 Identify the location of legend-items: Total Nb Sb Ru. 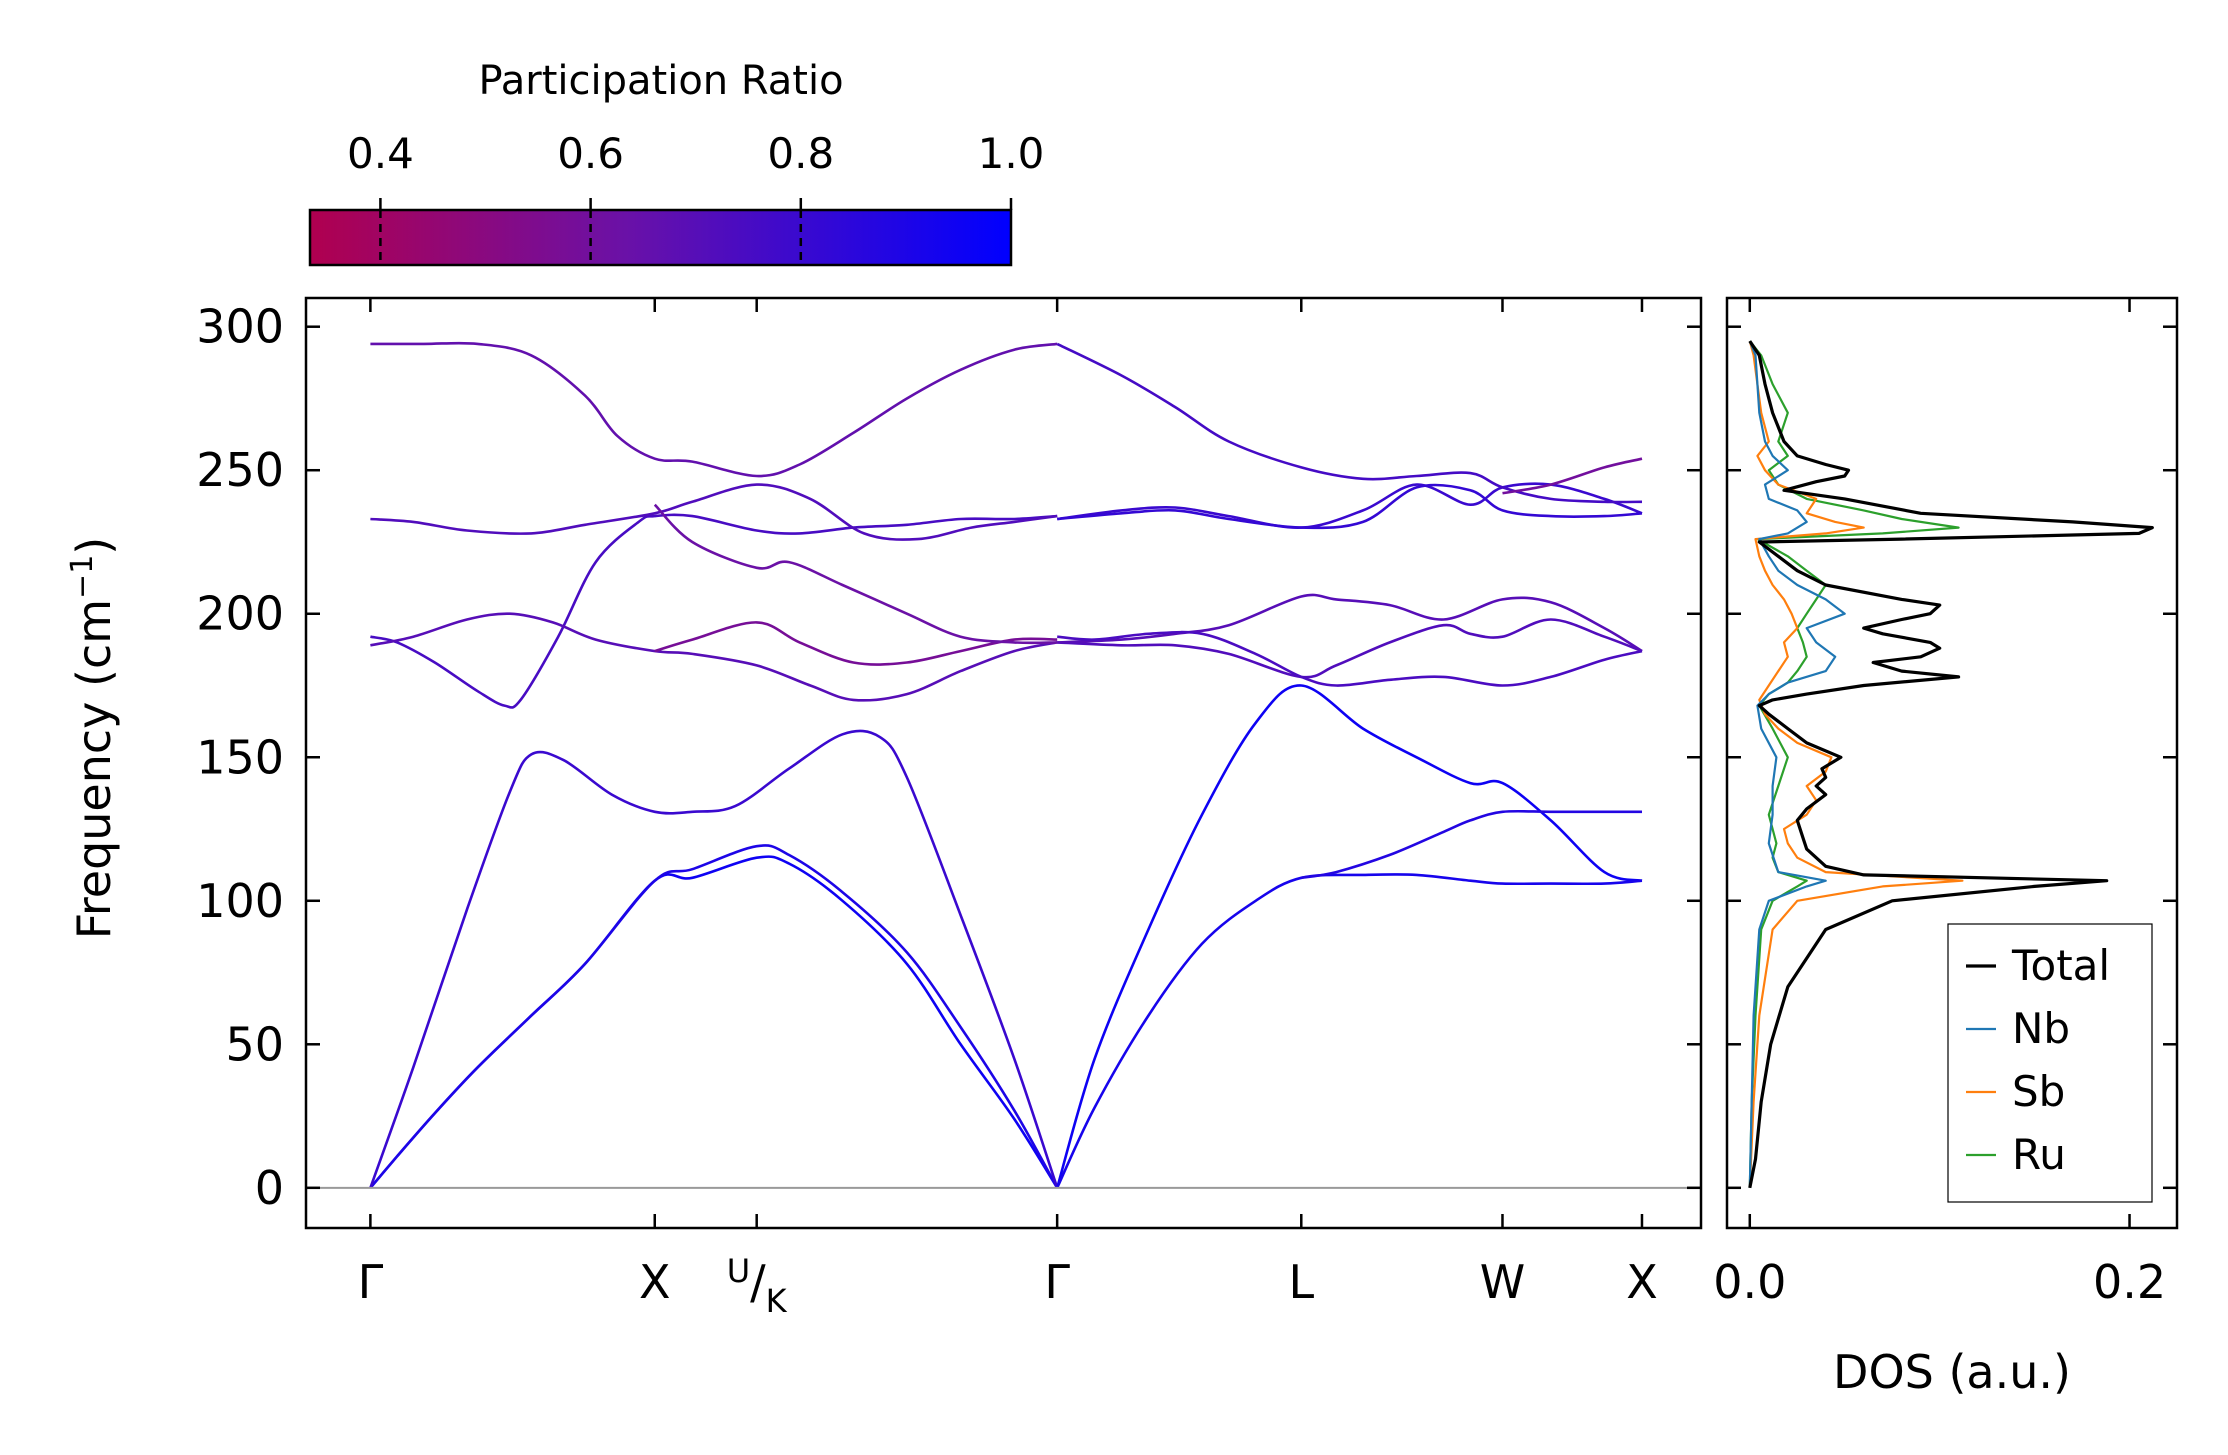
(2038, 1060).